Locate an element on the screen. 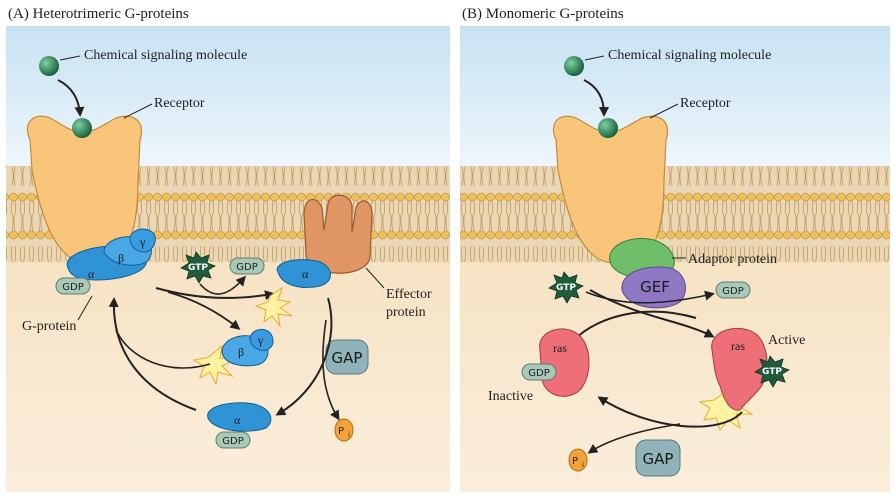  inactive-alpha-label: α is located at coordinates (237, 420).